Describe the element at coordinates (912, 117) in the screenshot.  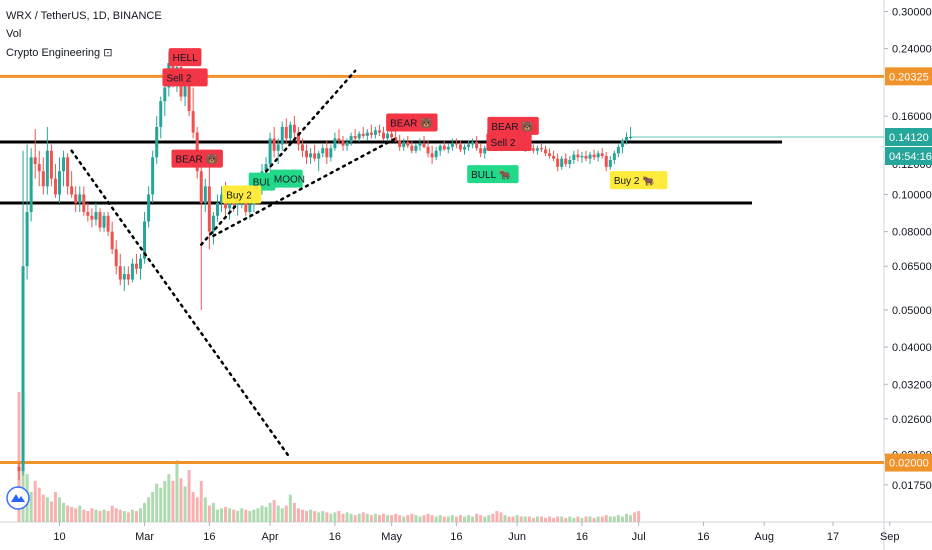
I see `y-tick-label: 0.16000` at that location.